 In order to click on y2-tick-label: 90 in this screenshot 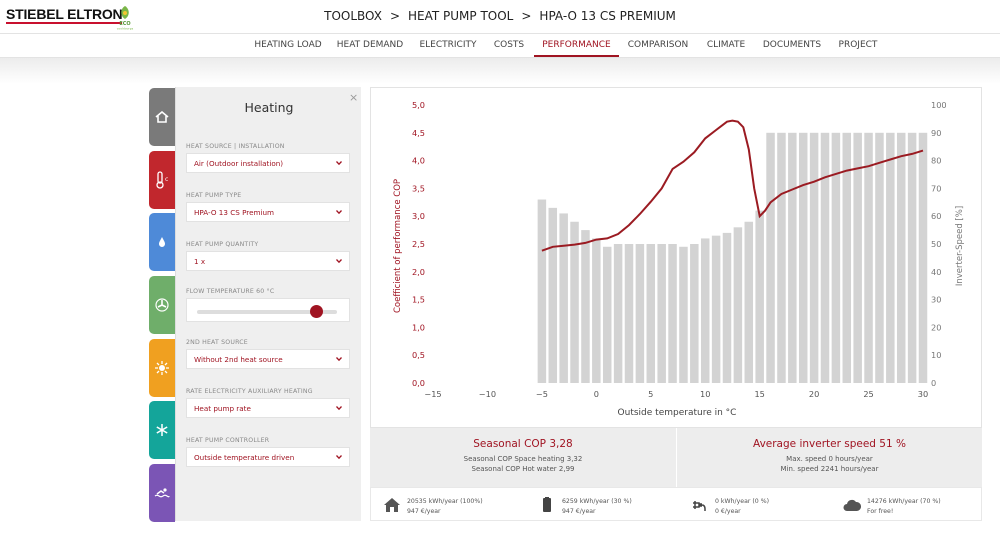, I will do `click(936, 133)`.